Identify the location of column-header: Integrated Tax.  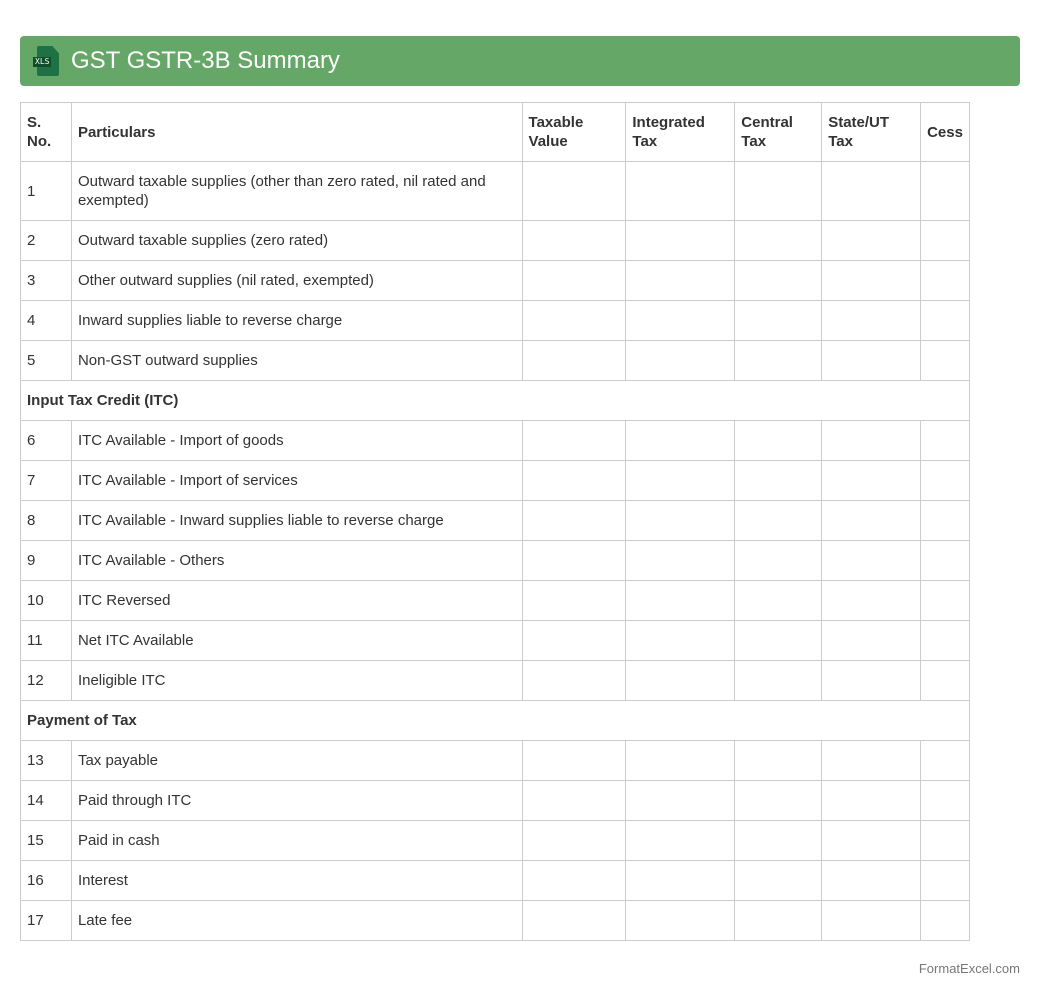
(680, 132).